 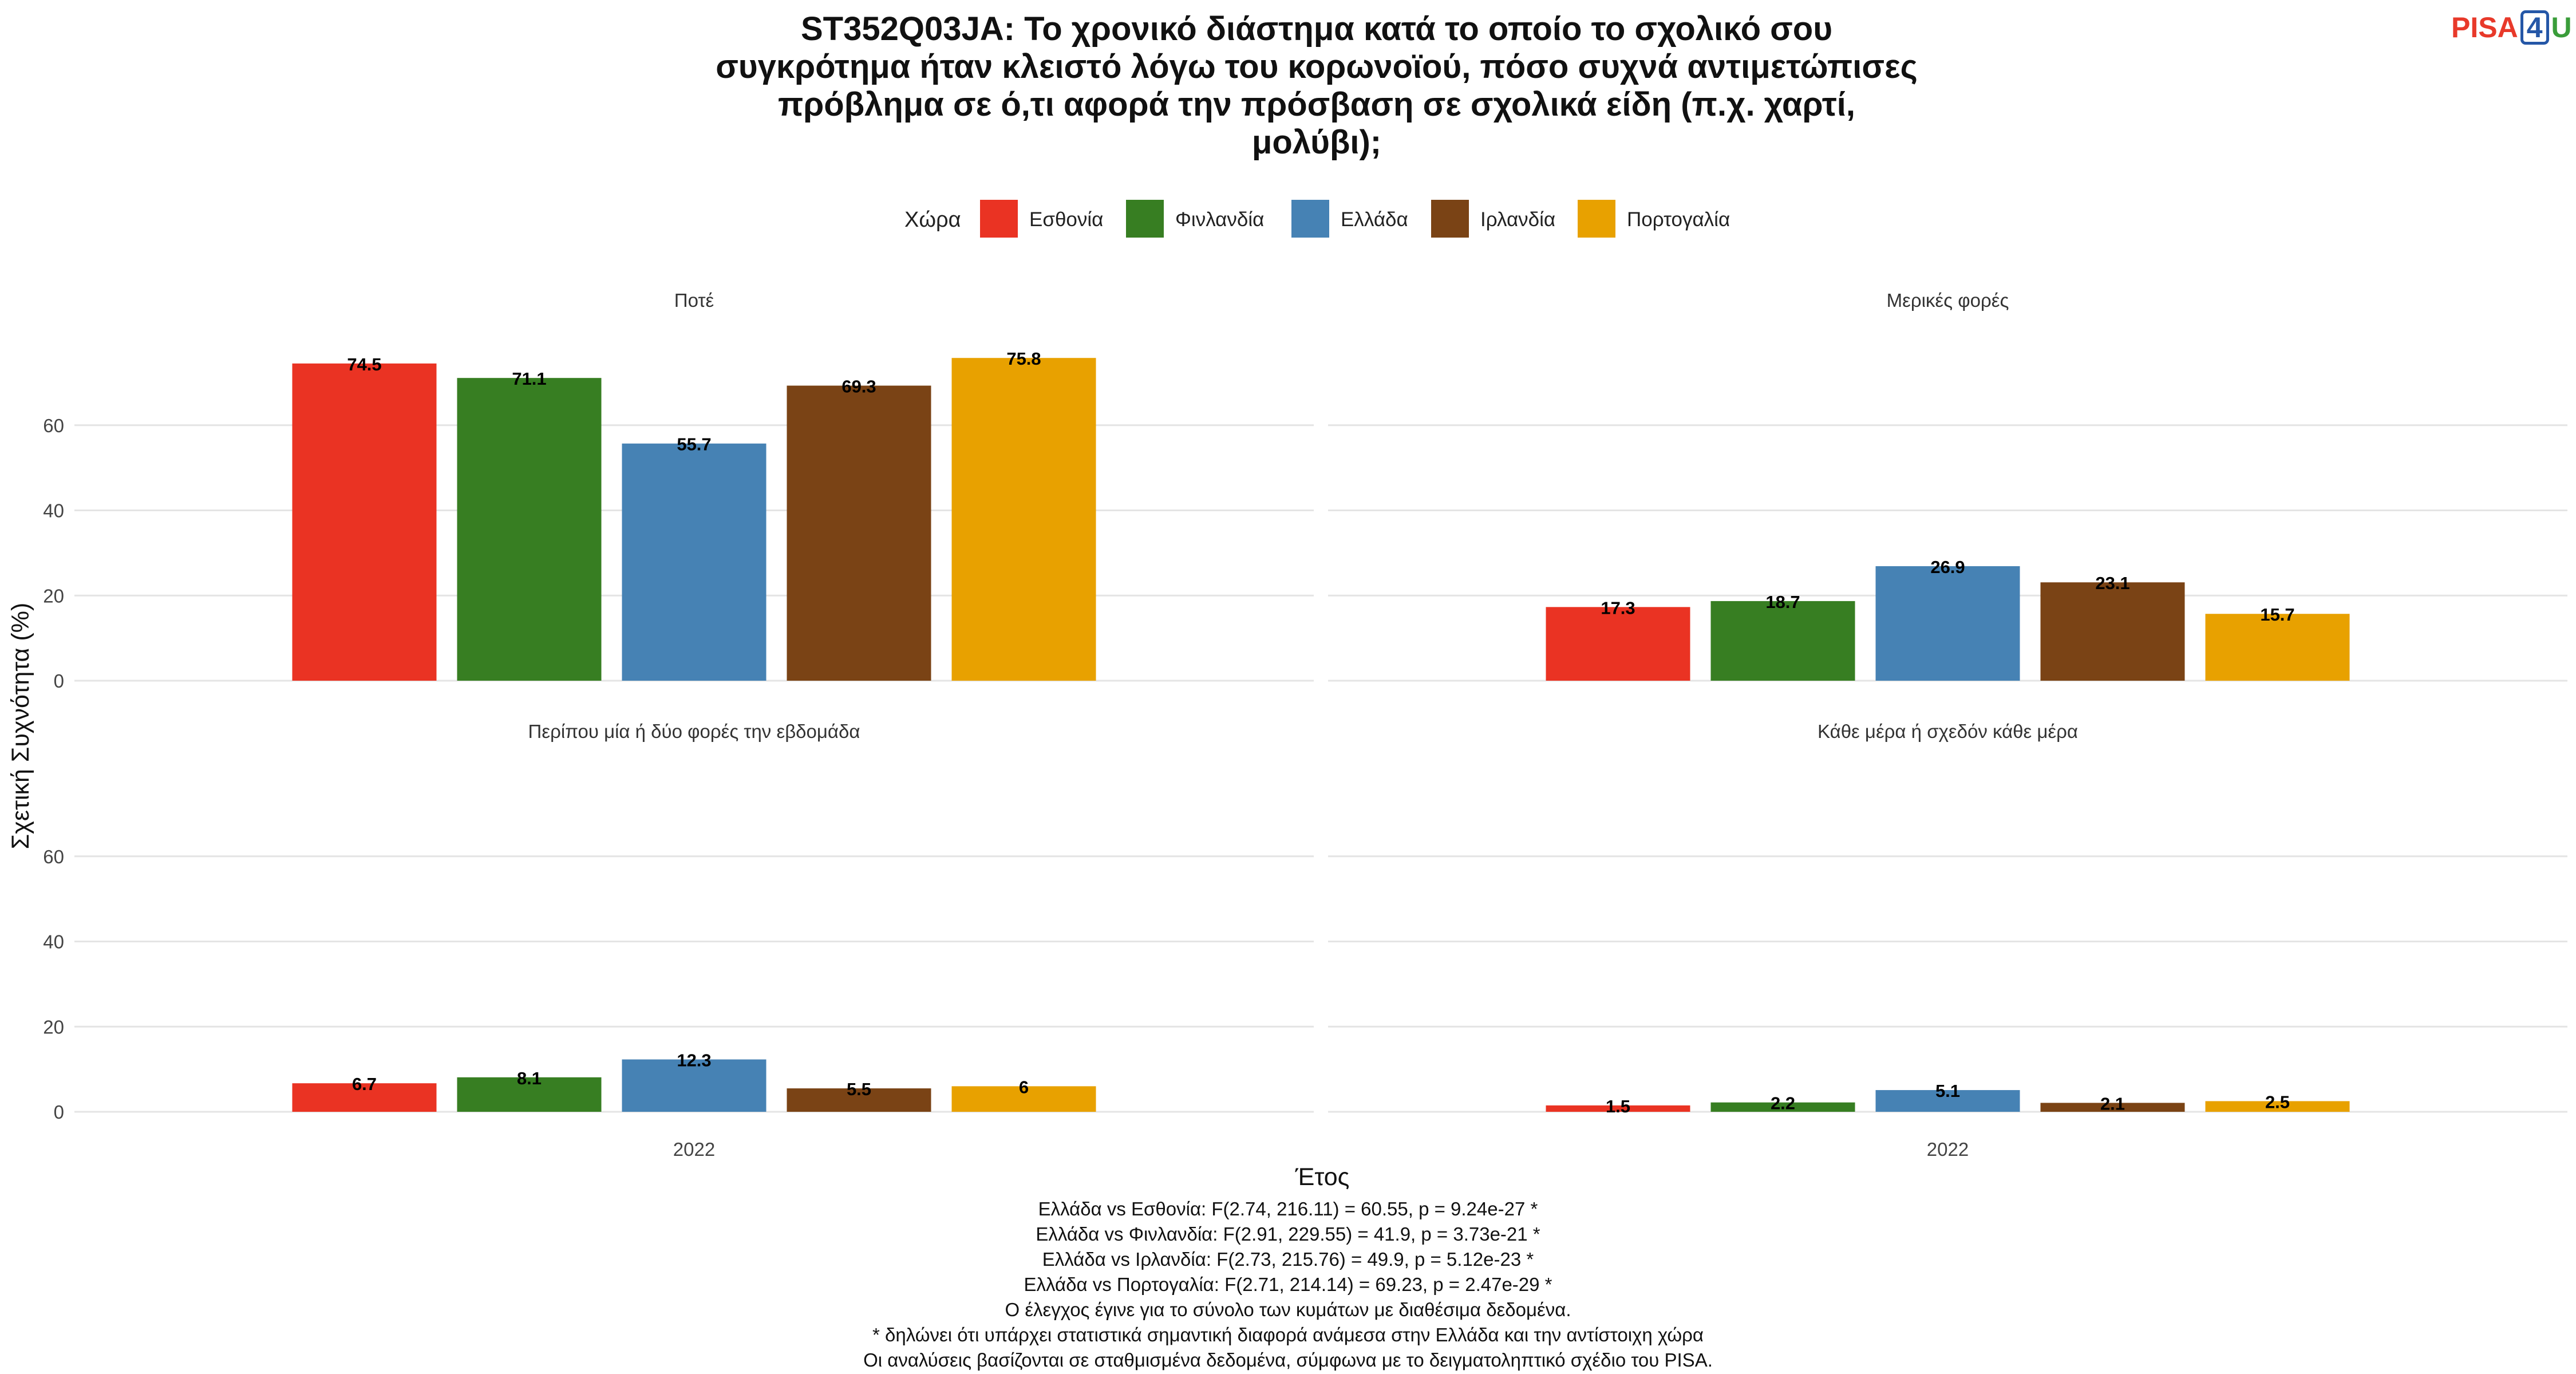 What do you see at coordinates (20, 726) in the screenshot?
I see `y-axis-title: Σχετική Συχνότητα (%)` at bounding box center [20, 726].